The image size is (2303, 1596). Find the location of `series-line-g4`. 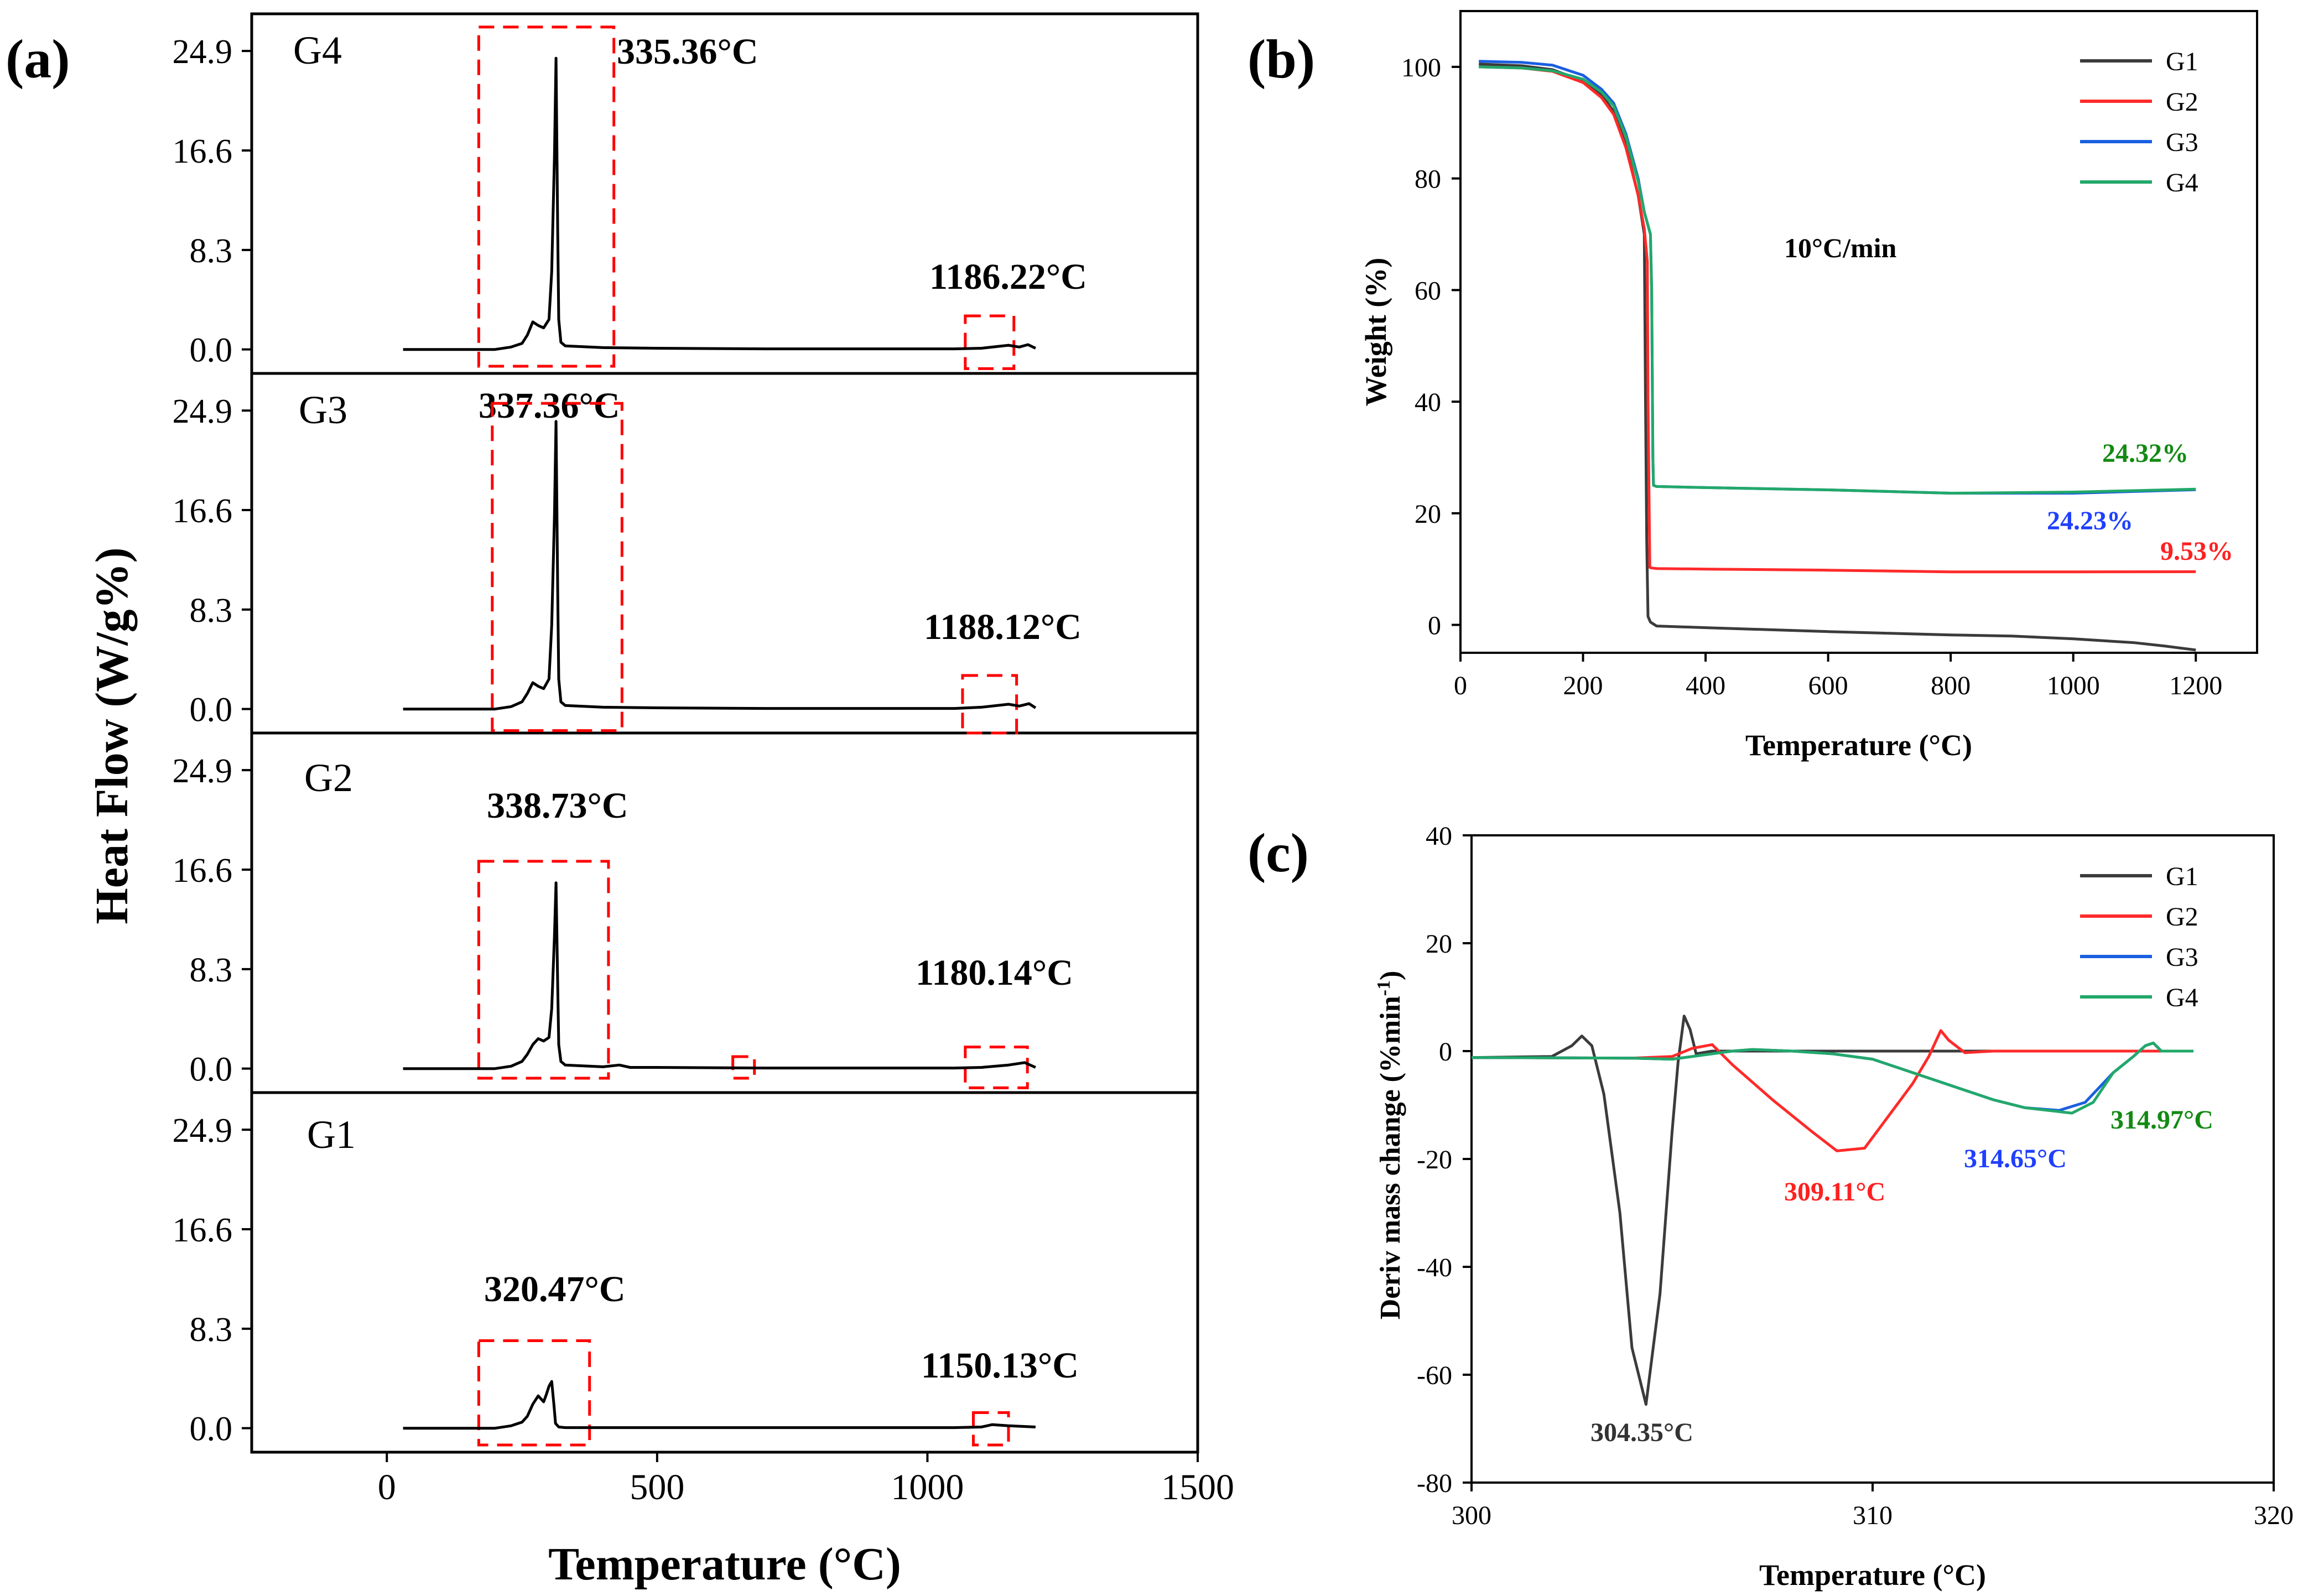

series-line-g4 is located at coordinates (719, 203).